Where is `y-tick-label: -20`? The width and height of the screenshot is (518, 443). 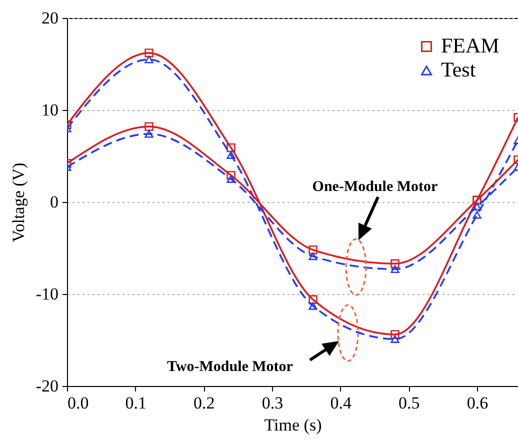 y-tick-label: -20 is located at coordinates (47, 386).